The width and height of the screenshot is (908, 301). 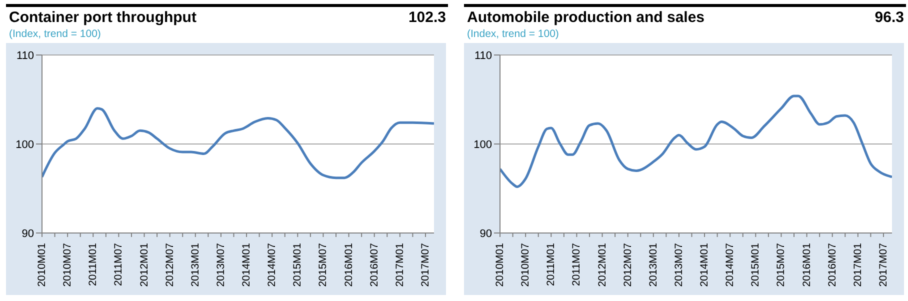 I want to click on chart-title: Container port throughput, so click(x=102, y=18).